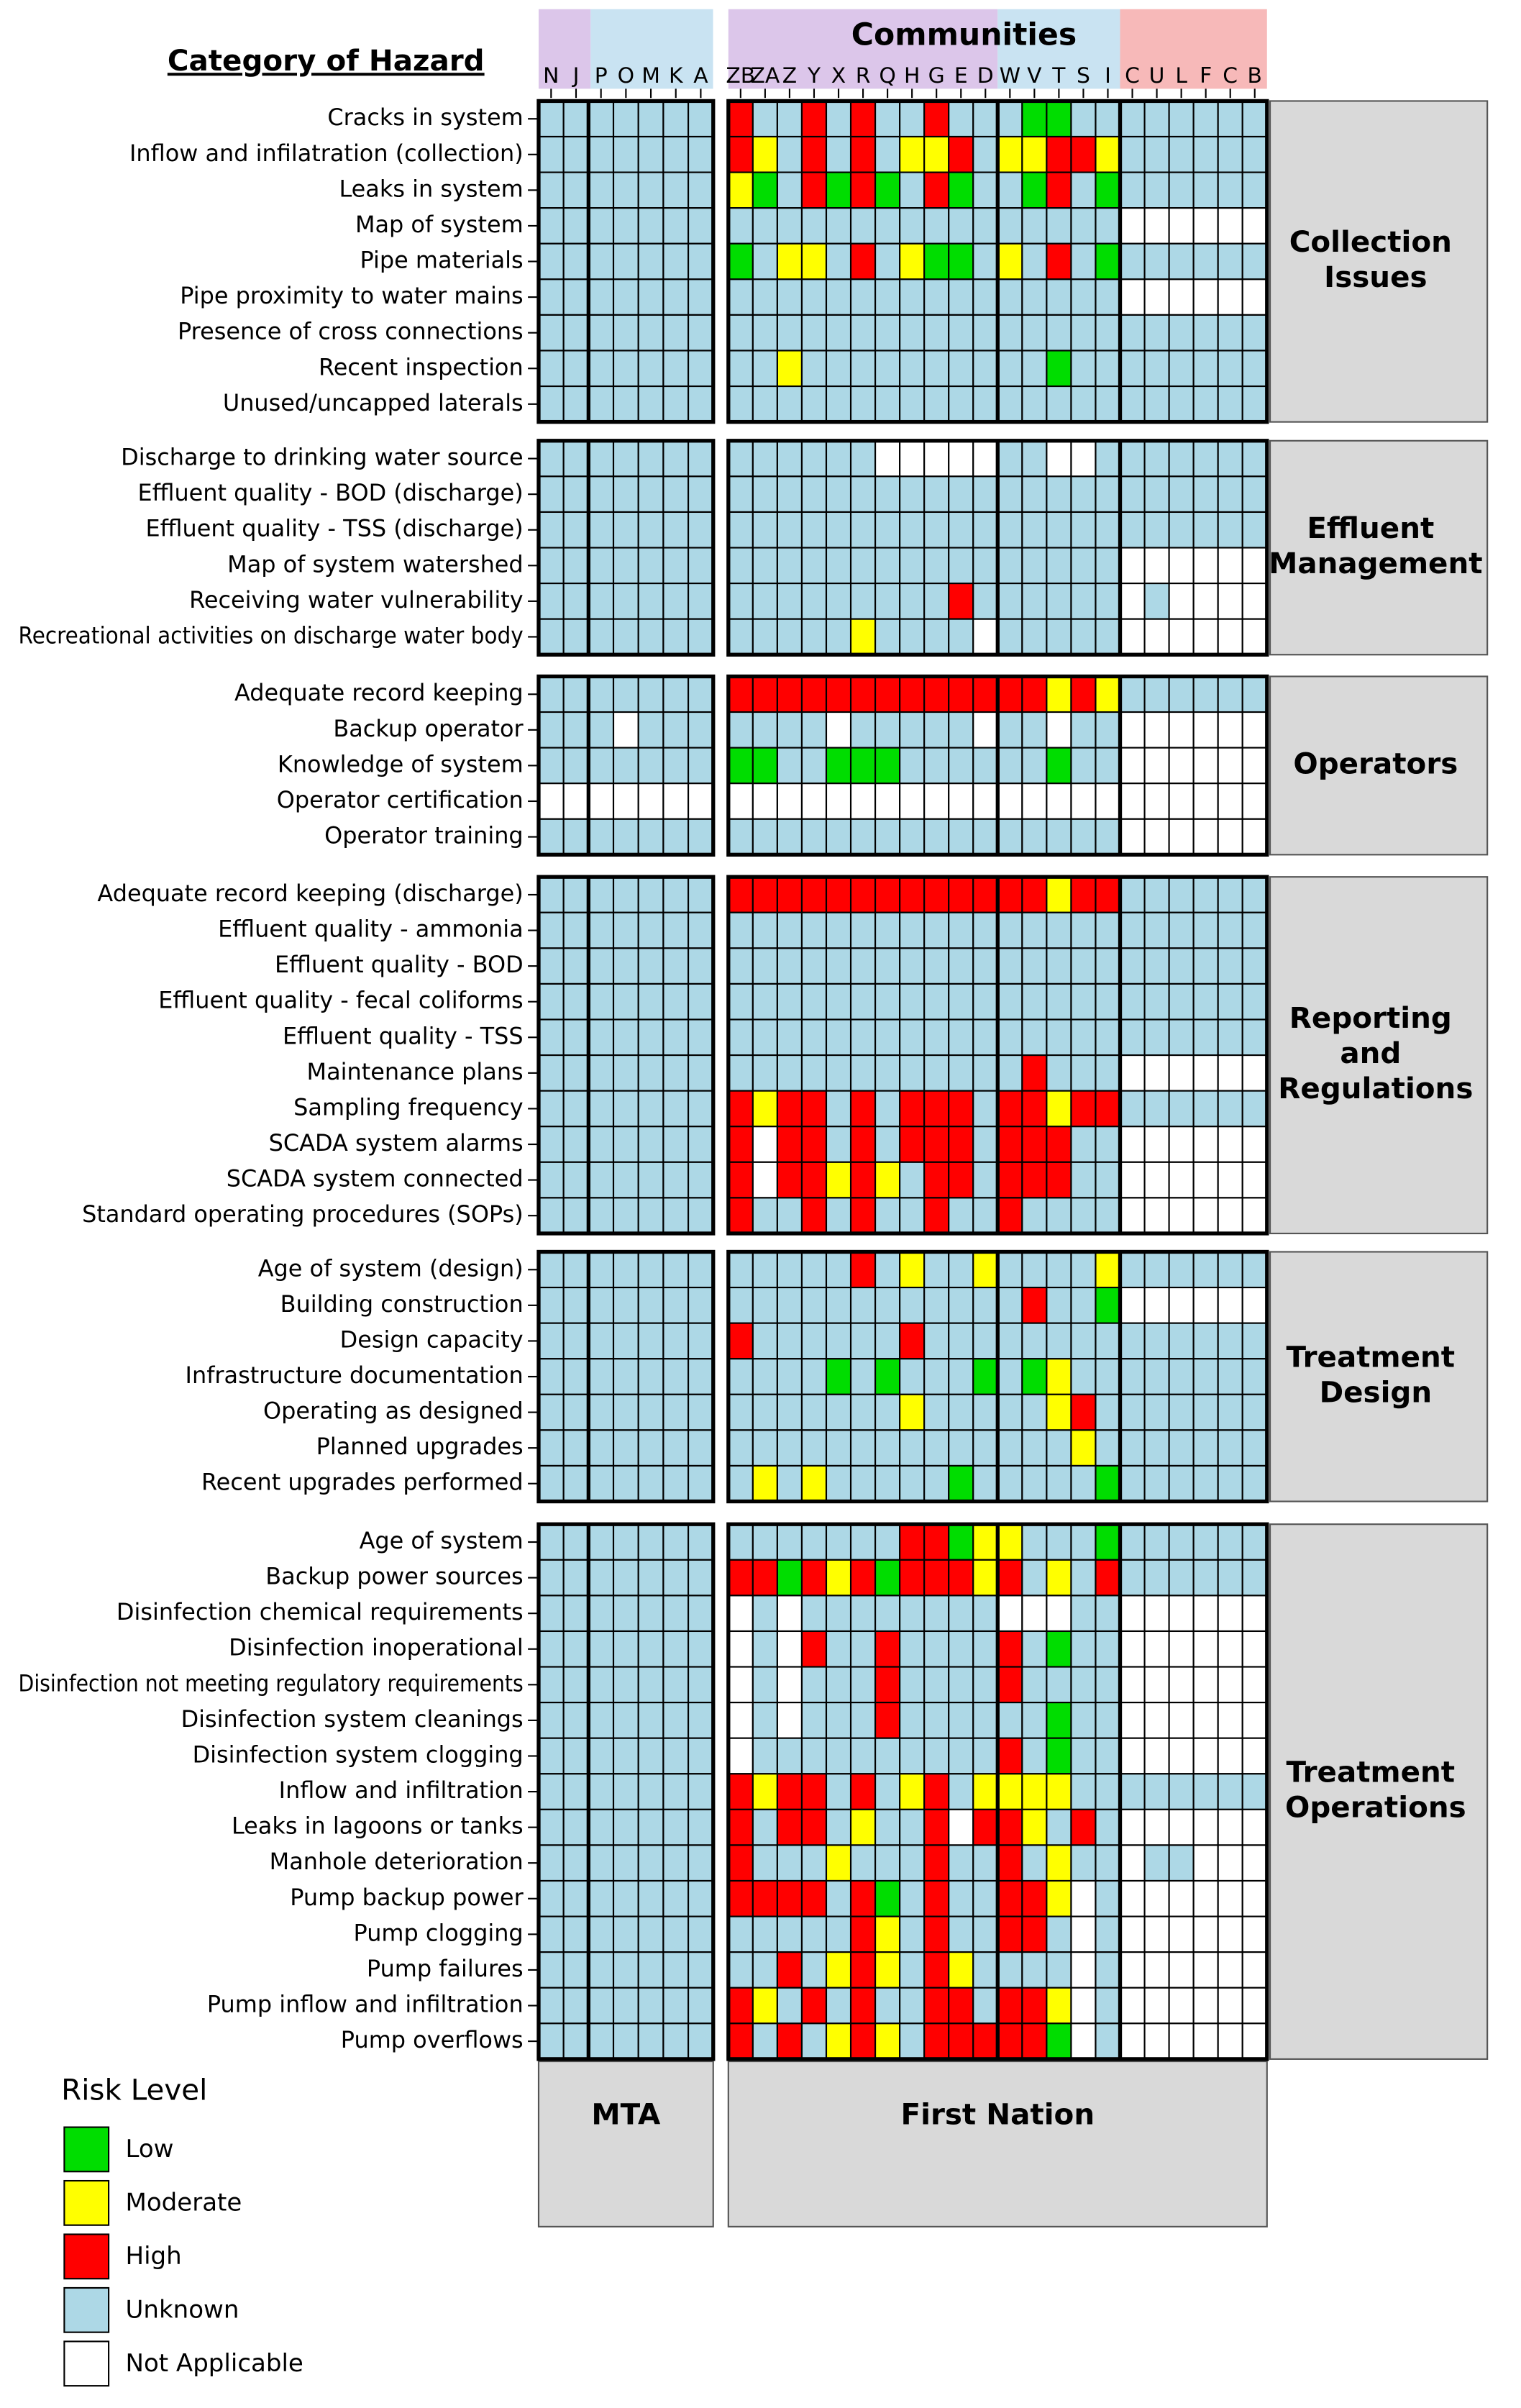 The height and width of the screenshot is (2408, 1521). I want to click on row-label: Map of system watershed, so click(376, 564).